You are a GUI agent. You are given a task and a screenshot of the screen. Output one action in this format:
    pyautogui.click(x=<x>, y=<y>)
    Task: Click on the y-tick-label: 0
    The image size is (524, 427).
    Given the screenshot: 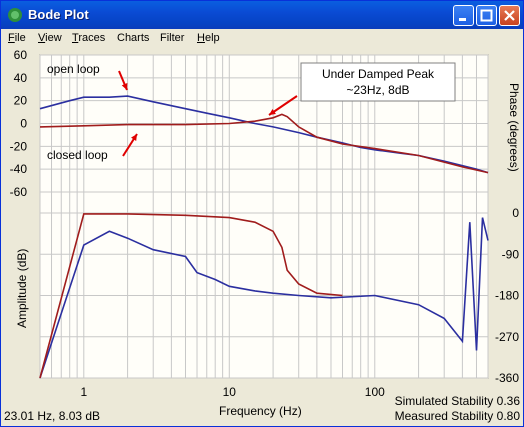 What is the action you would take?
    pyautogui.click(x=23, y=124)
    